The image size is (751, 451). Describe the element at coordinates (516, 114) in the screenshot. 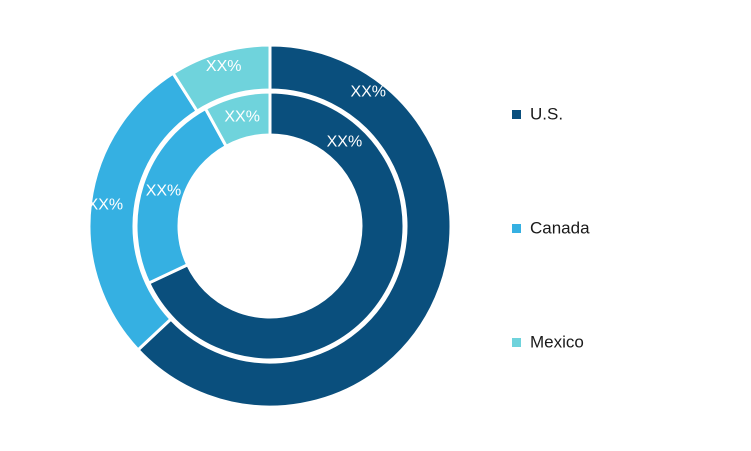

I see `legend-swatch-us` at that location.